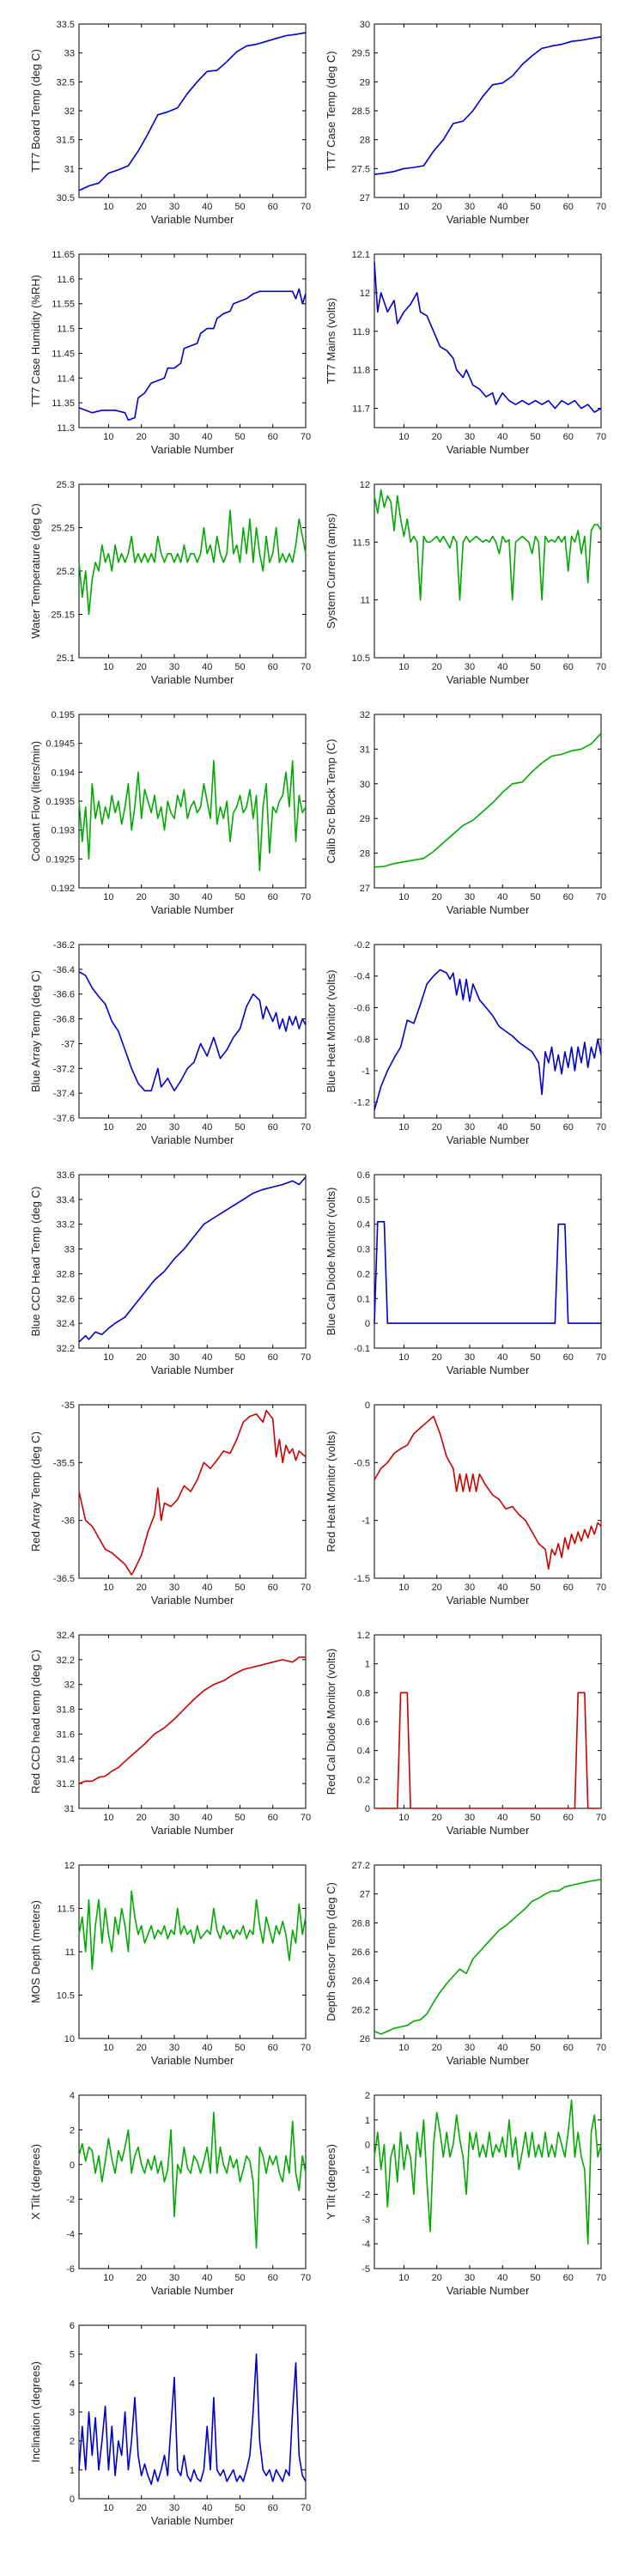 This screenshot has width=644, height=2576. I want to click on y-tick-label: 31.4, so click(66, 1760).